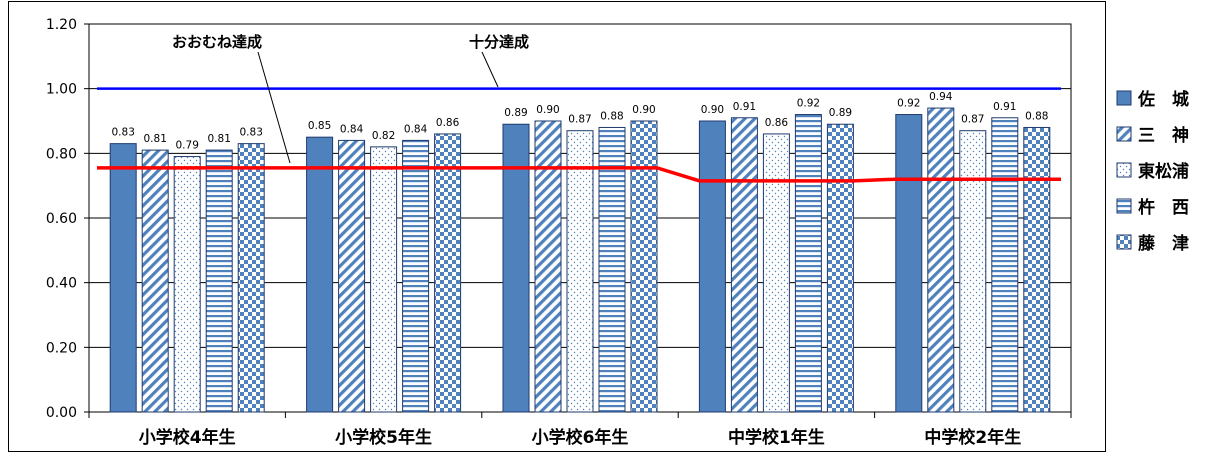 This screenshot has width=1230, height=453. I want to click on x-tick-label: 小学校6年生, so click(580, 437).